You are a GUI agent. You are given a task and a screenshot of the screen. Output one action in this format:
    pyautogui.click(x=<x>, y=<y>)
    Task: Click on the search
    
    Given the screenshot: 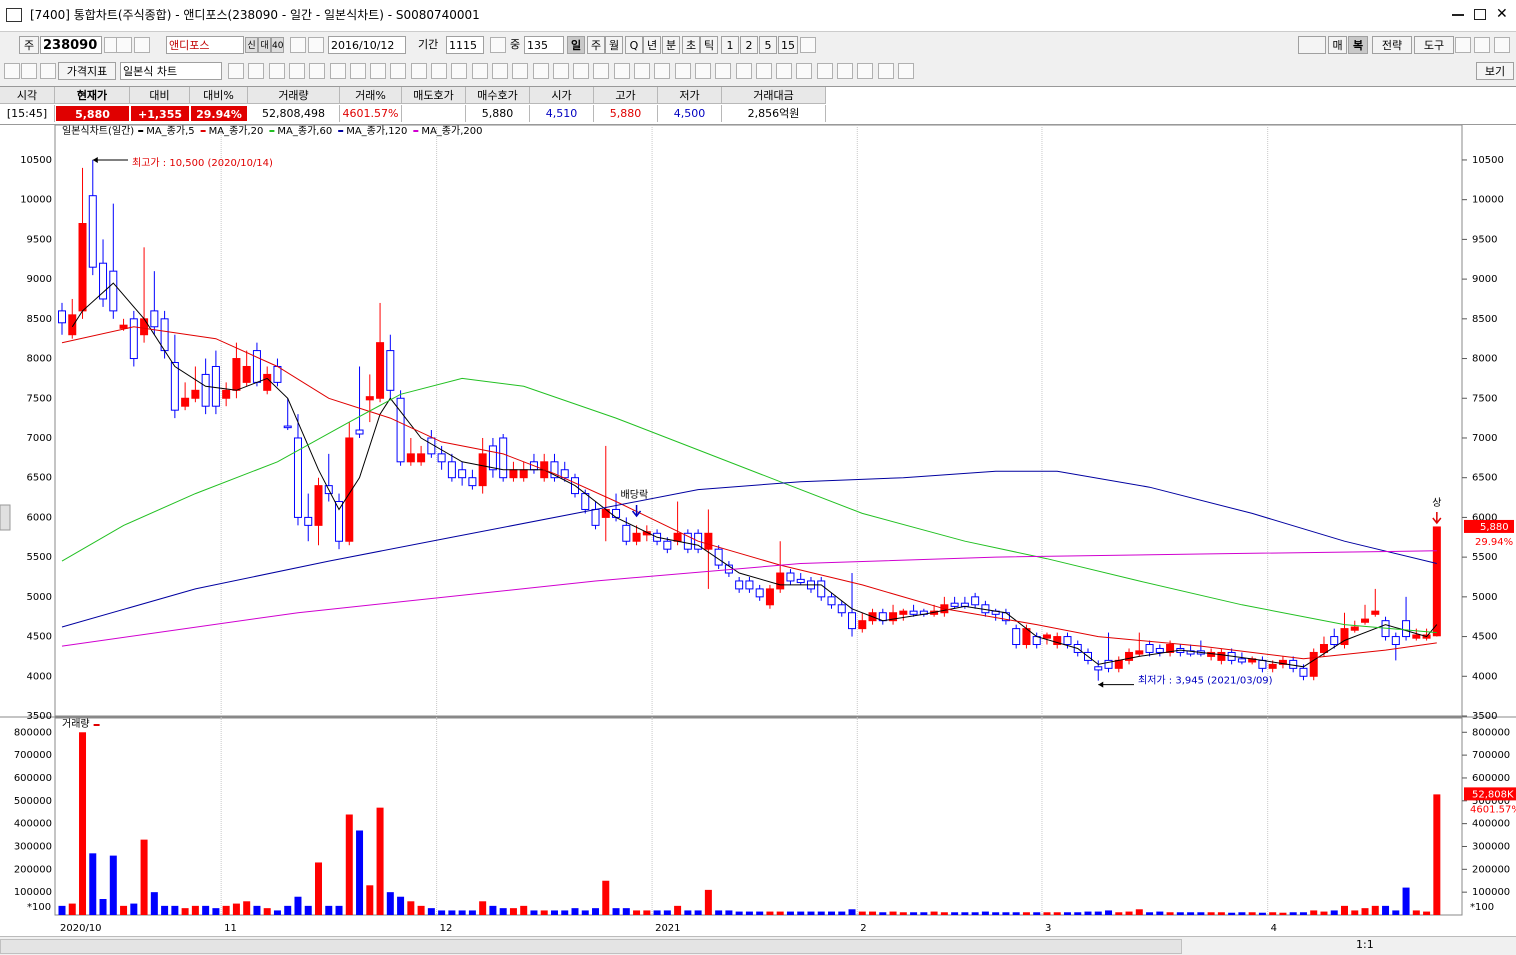 What is the action you would take?
    pyautogui.click(x=124, y=45)
    